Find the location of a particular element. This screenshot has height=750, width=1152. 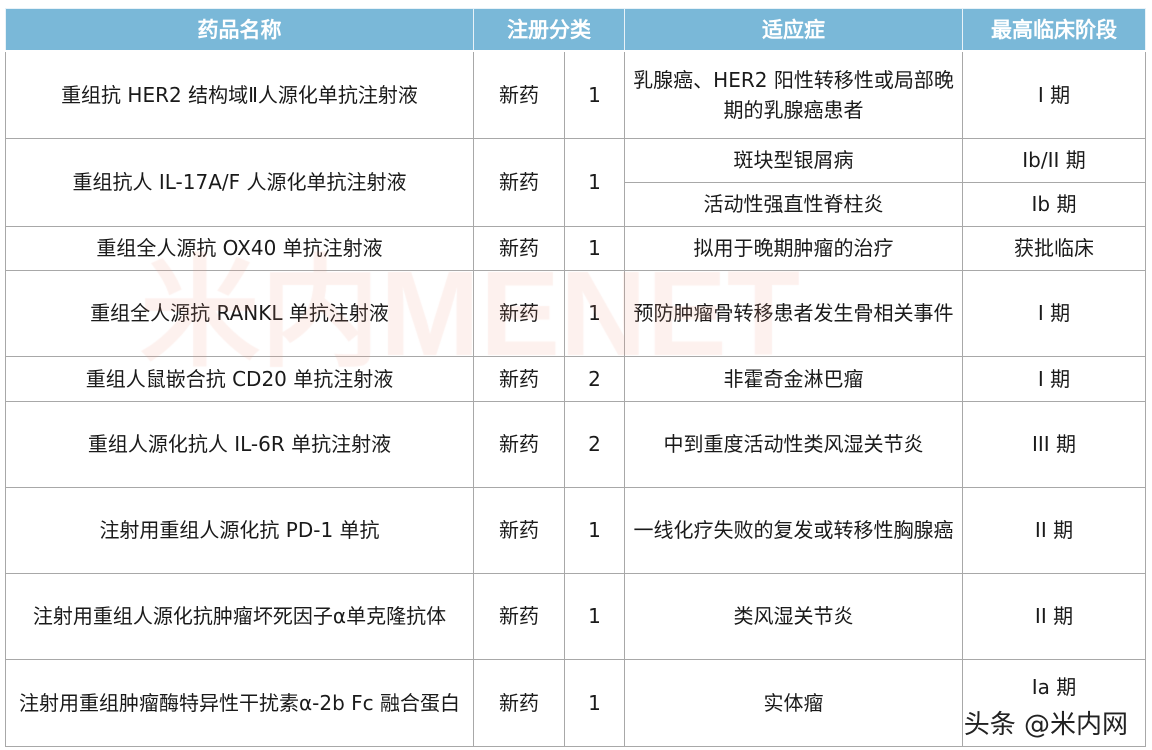

drug-name-cell: 注射用重组人源化抗 PD-1 单抗 is located at coordinates (239, 530).